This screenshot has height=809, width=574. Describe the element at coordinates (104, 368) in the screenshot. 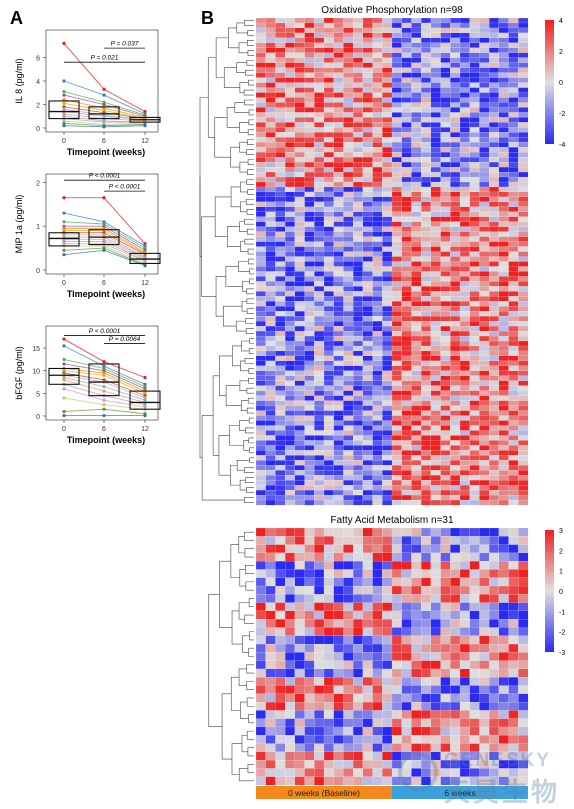

I see `data-point` at that location.